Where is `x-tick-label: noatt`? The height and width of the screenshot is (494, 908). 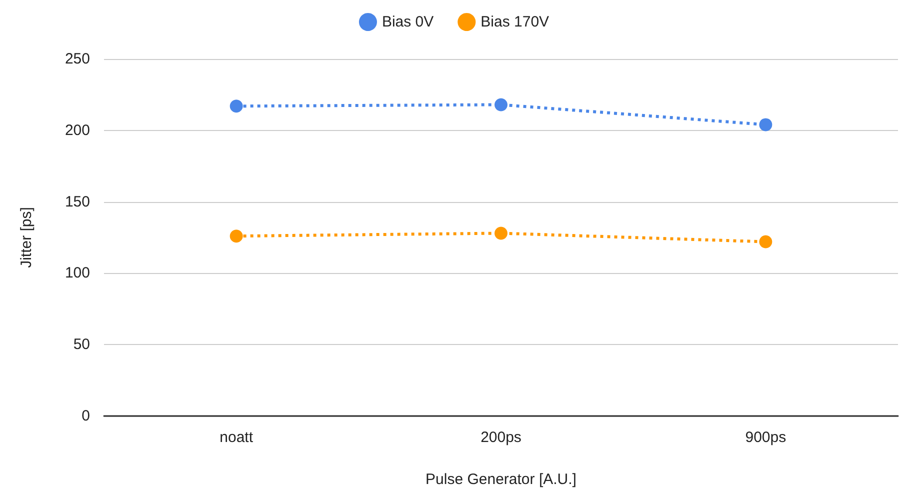
x-tick-label: noatt is located at coordinates (237, 437).